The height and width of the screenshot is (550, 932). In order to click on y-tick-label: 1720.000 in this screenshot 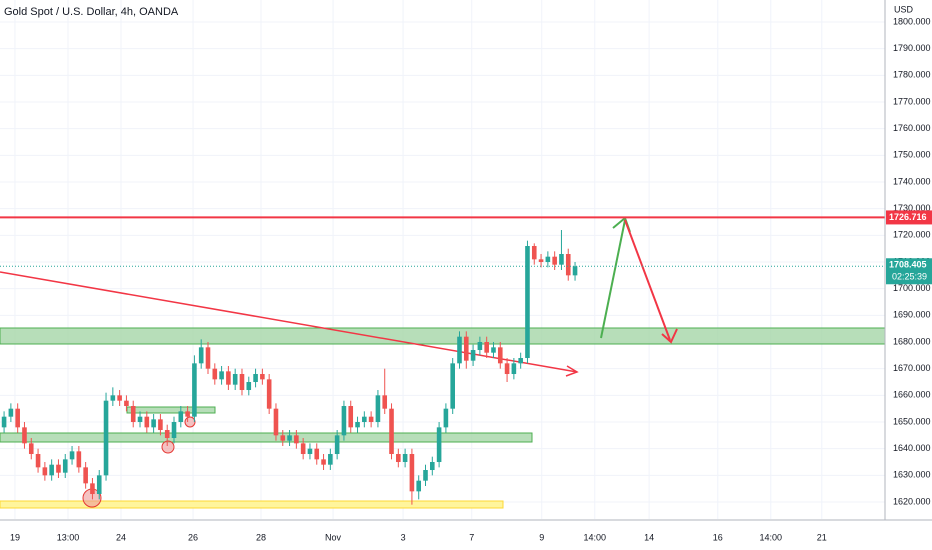, I will do `click(912, 235)`.